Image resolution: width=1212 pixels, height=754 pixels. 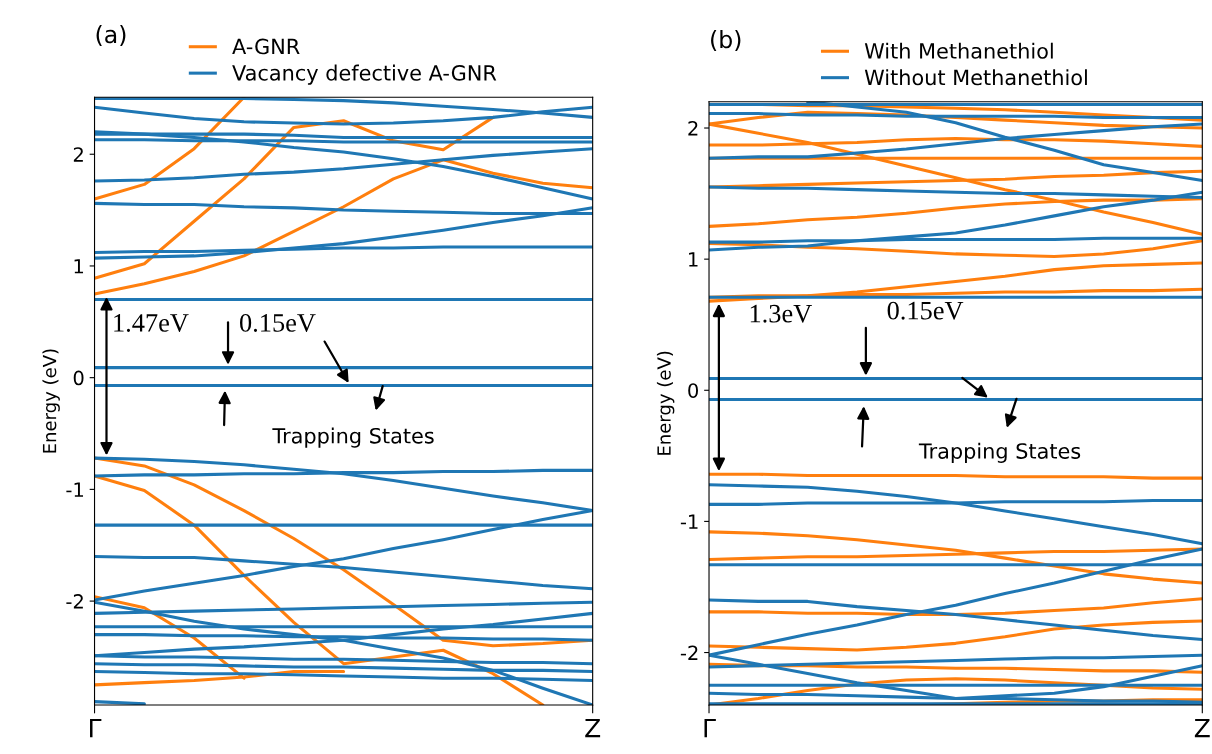 What do you see at coordinates (266, 46) in the screenshot?
I see `legend-label: A-GNR` at bounding box center [266, 46].